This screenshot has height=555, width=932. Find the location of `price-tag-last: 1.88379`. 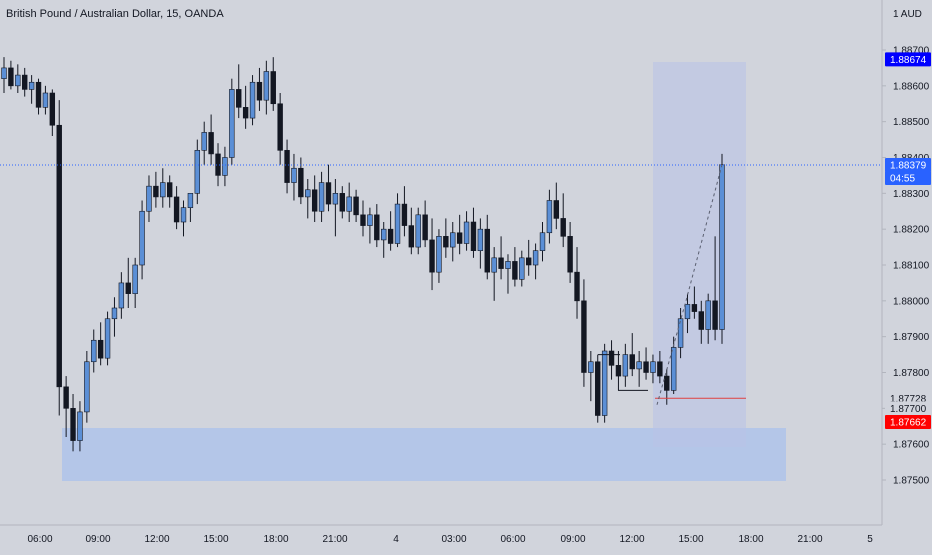

price-tag-last: 1.88379 is located at coordinates (908, 165).